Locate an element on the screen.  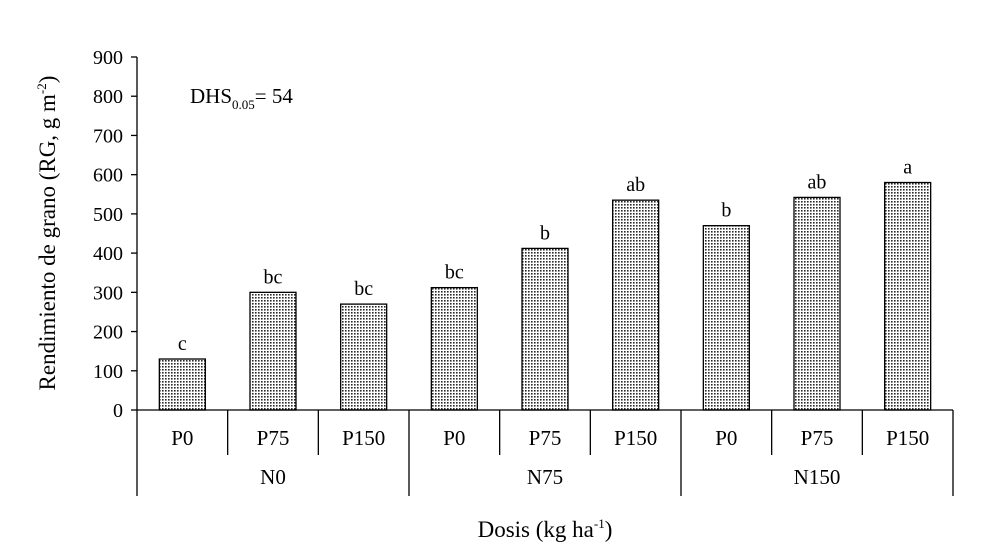
y-tick-label: 600 is located at coordinates (108, 176).